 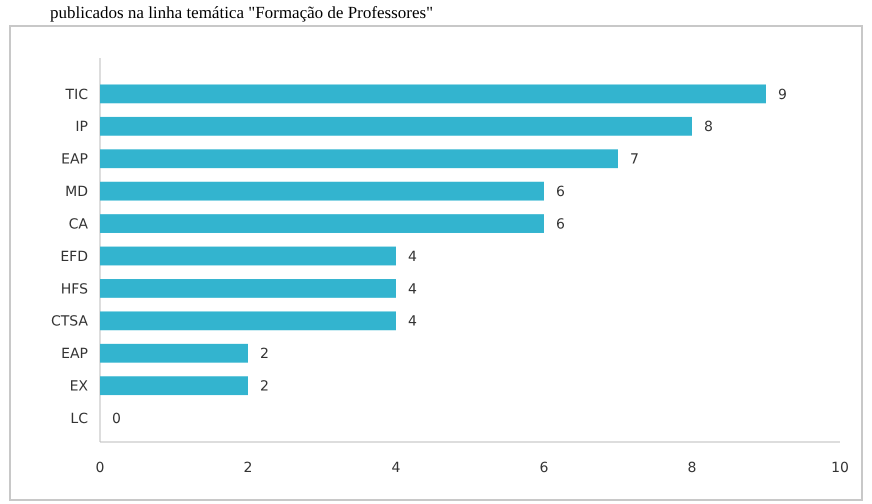 I want to click on y-tick-label: CA, so click(x=78, y=224).